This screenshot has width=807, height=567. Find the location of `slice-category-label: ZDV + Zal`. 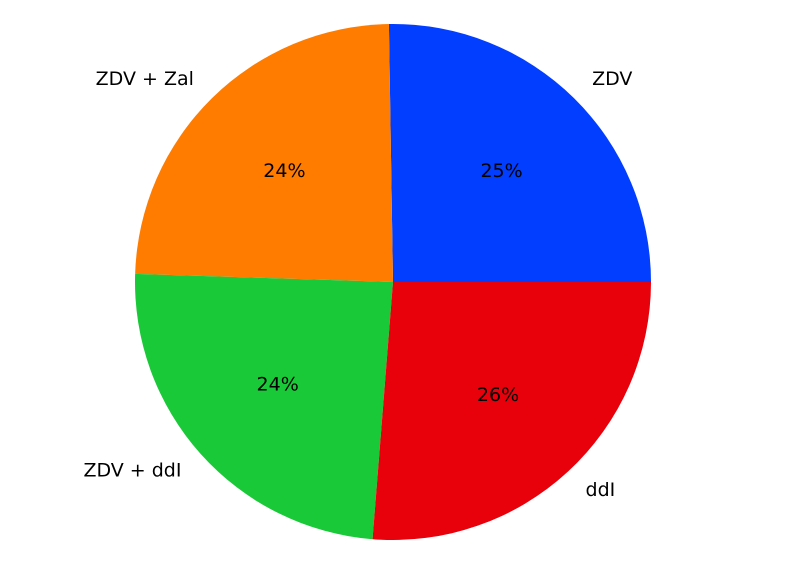

slice-category-label: ZDV + Zal is located at coordinates (145, 79).